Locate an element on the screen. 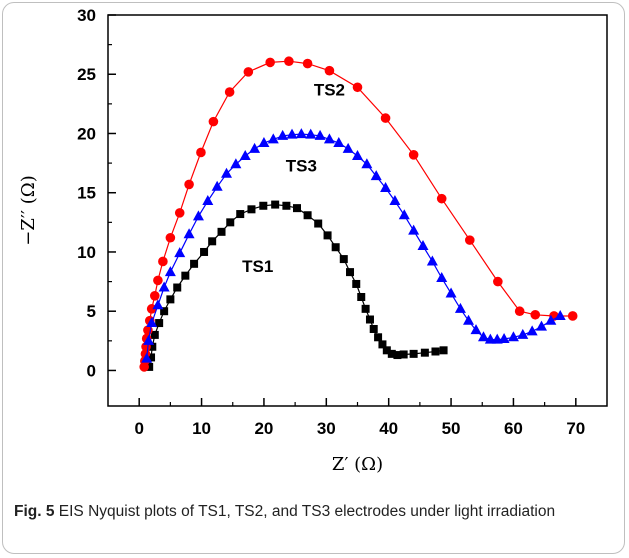 This screenshot has height=558, width=629. x-tick-label: 30 is located at coordinates (326, 428).